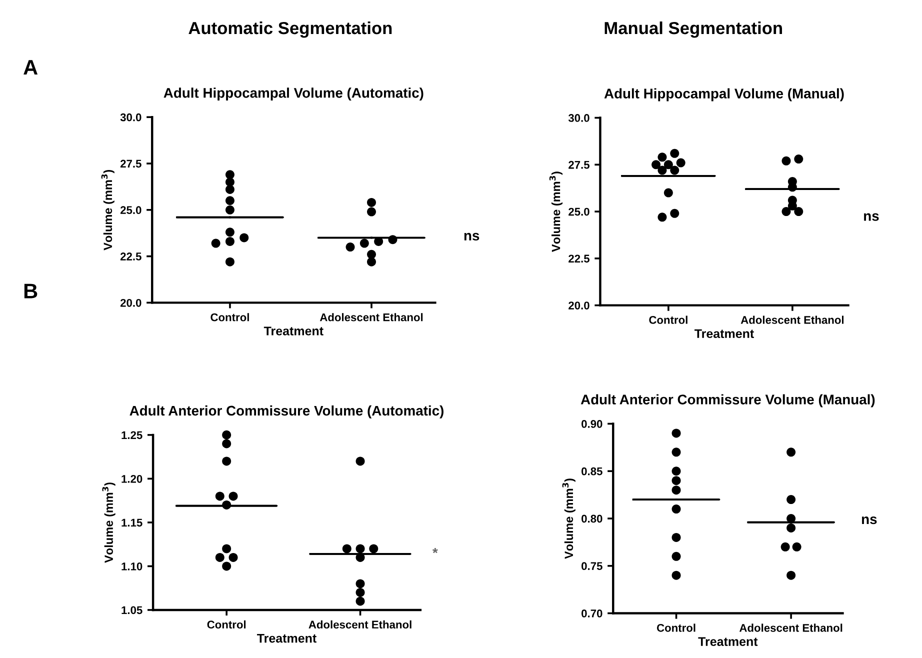 The image size is (922, 658). What do you see at coordinates (132, 435) in the screenshot?
I see `y-tick-label: 1.25` at bounding box center [132, 435].